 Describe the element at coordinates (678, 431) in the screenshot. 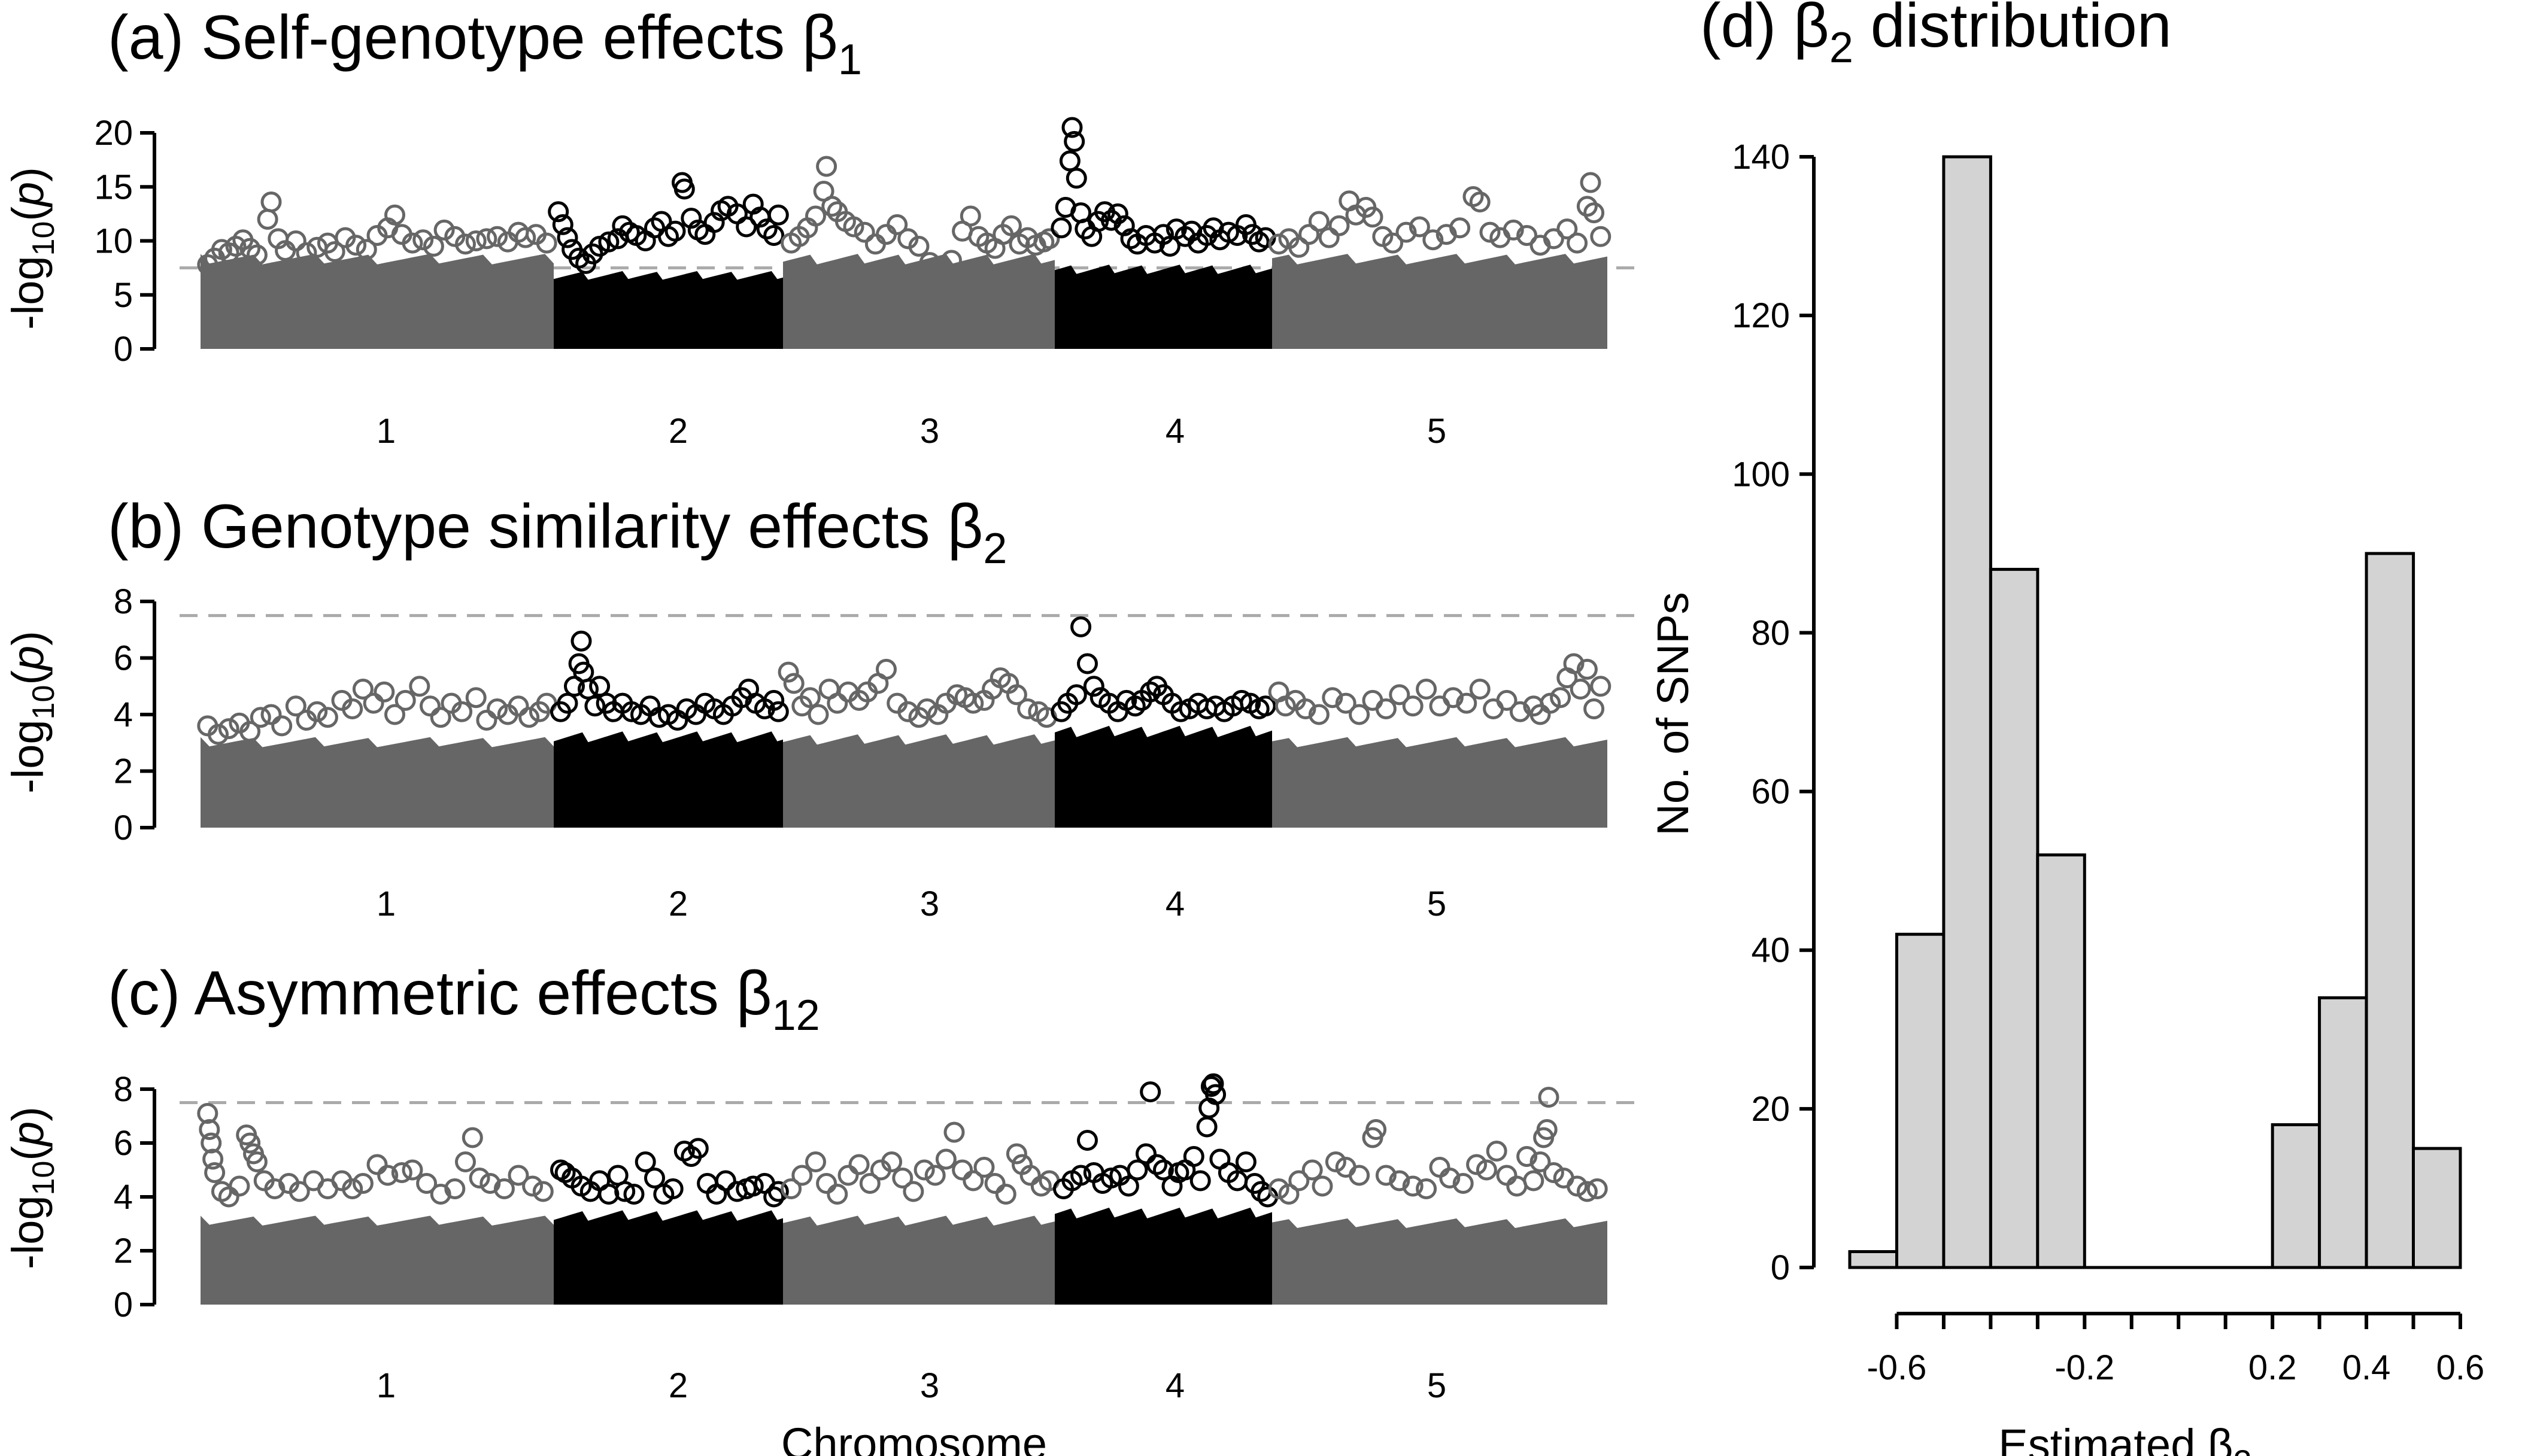

I see `panel-a-xtick-label: 2` at that location.